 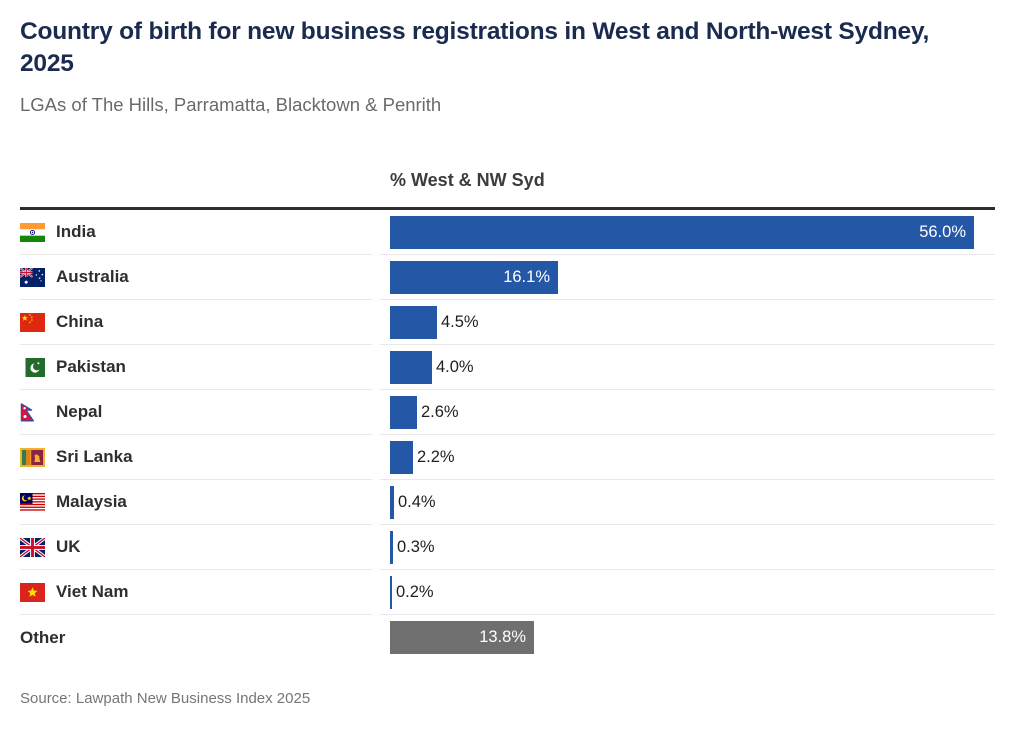 What do you see at coordinates (32, 592) in the screenshot?
I see `viet-nam-flag-icon` at bounding box center [32, 592].